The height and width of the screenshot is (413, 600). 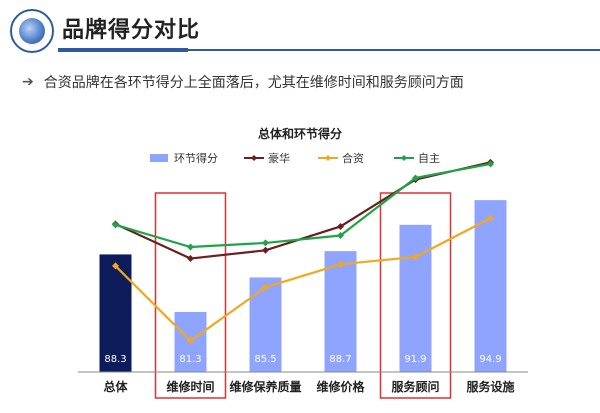 I want to click on x-tick-label: 总体, so click(x=115, y=386).